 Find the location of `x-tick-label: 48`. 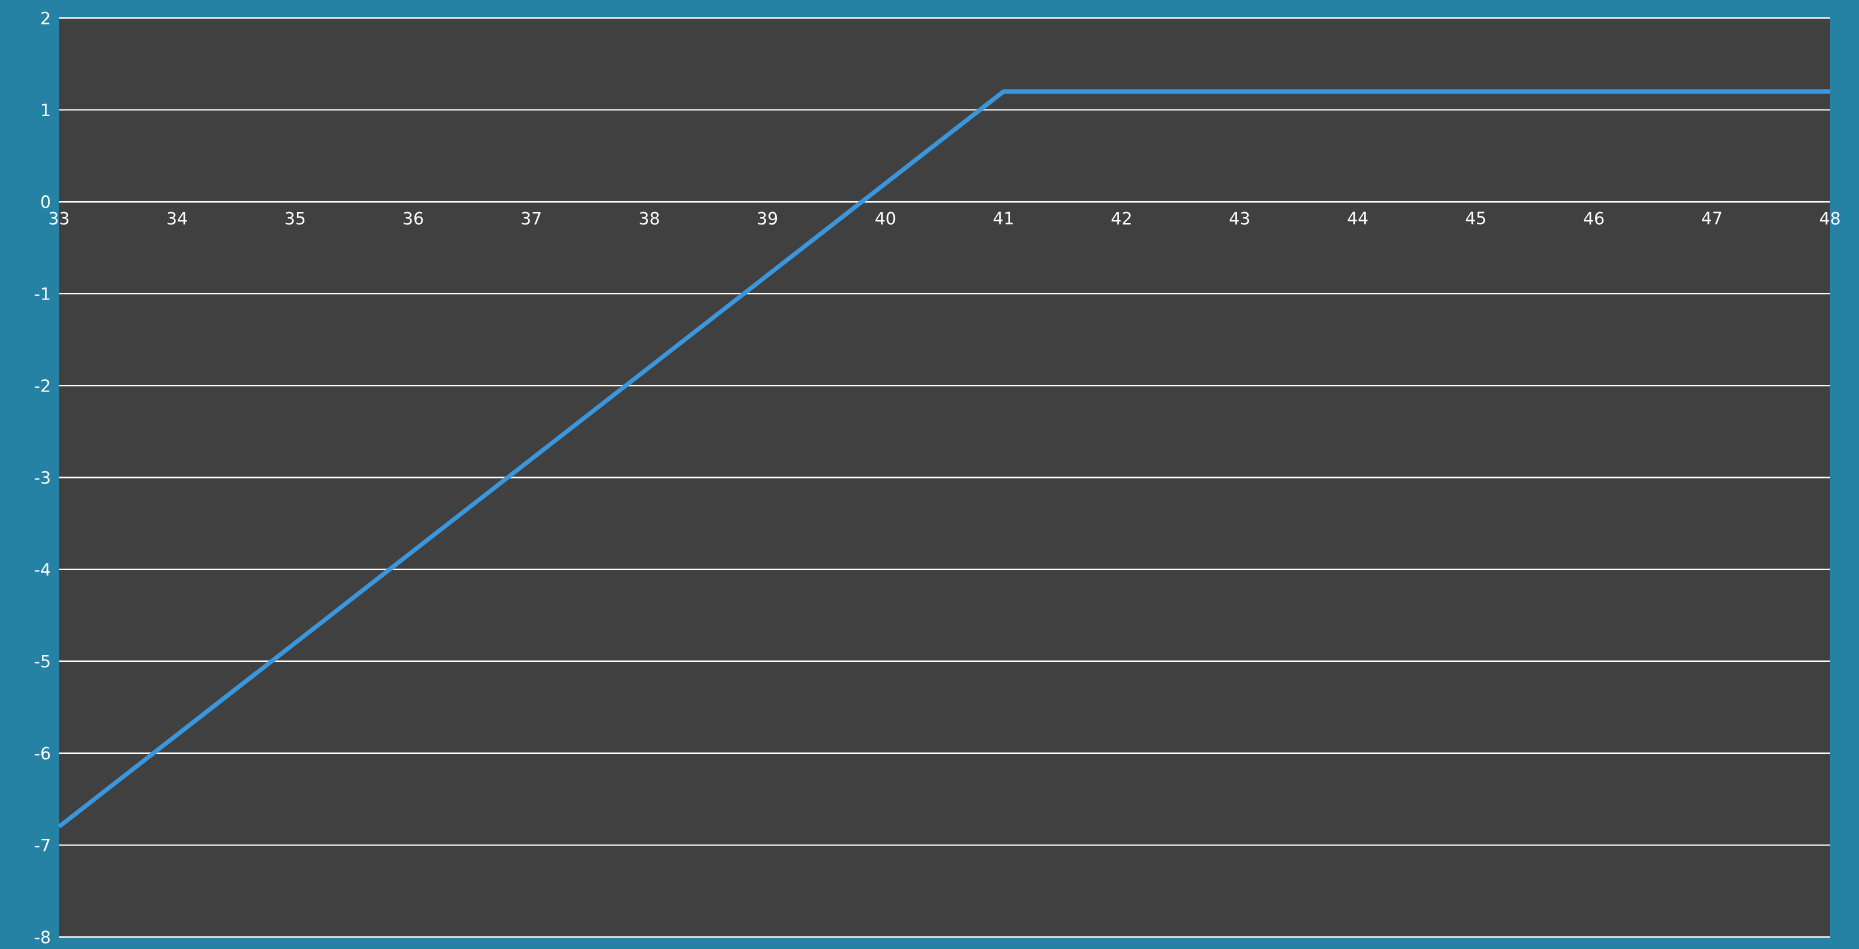

x-tick-label: 48 is located at coordinates (1830, 218).